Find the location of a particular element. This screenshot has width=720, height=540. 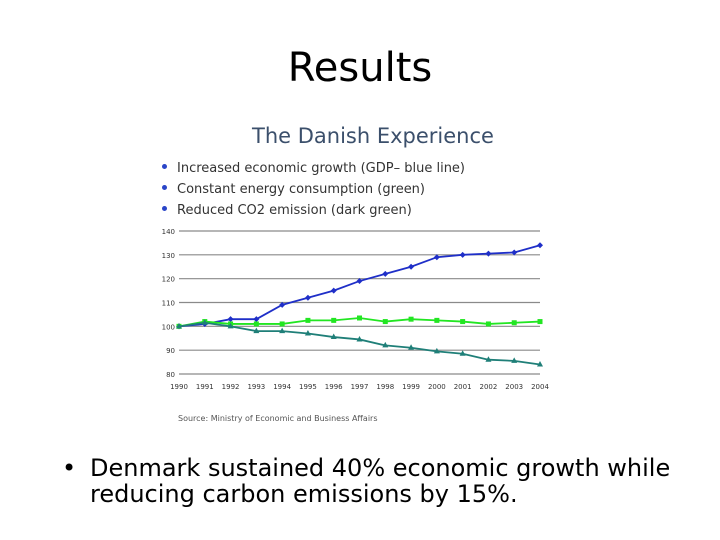

y-tick-label: 100 is located at coordinates (168, 327).